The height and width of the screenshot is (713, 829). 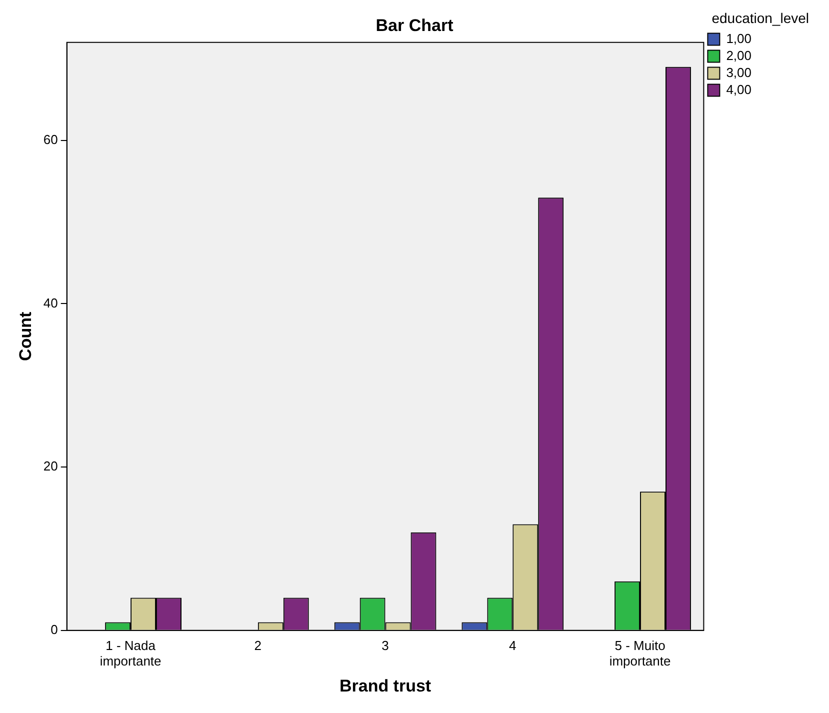 I want to click on legend-label: 1,00, so click(x=739, y=38).